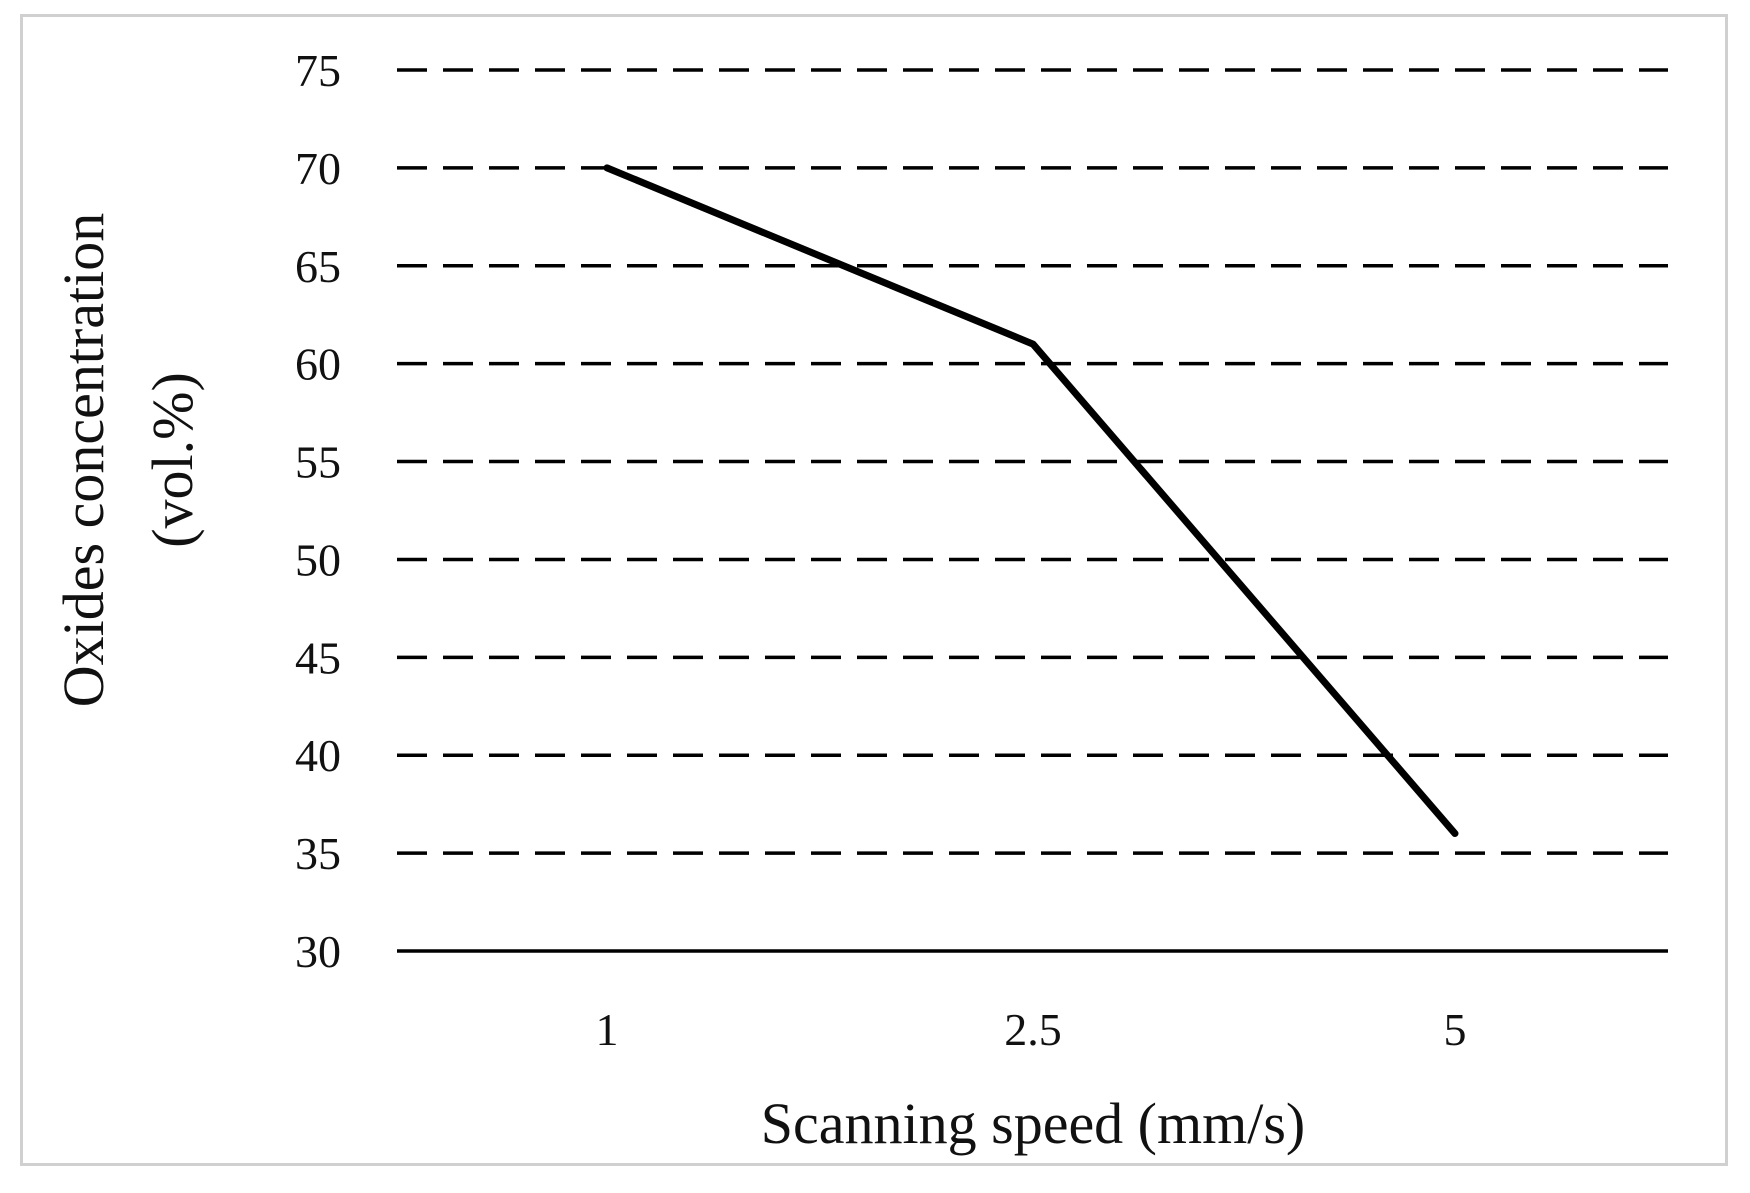 Image resolution: width=1750 pixels, height=1193 pixels. What do you see at coordinates (318, 853) in the screenshot?
I see `y-tick-label: 35` at bounding box center [318, 853].